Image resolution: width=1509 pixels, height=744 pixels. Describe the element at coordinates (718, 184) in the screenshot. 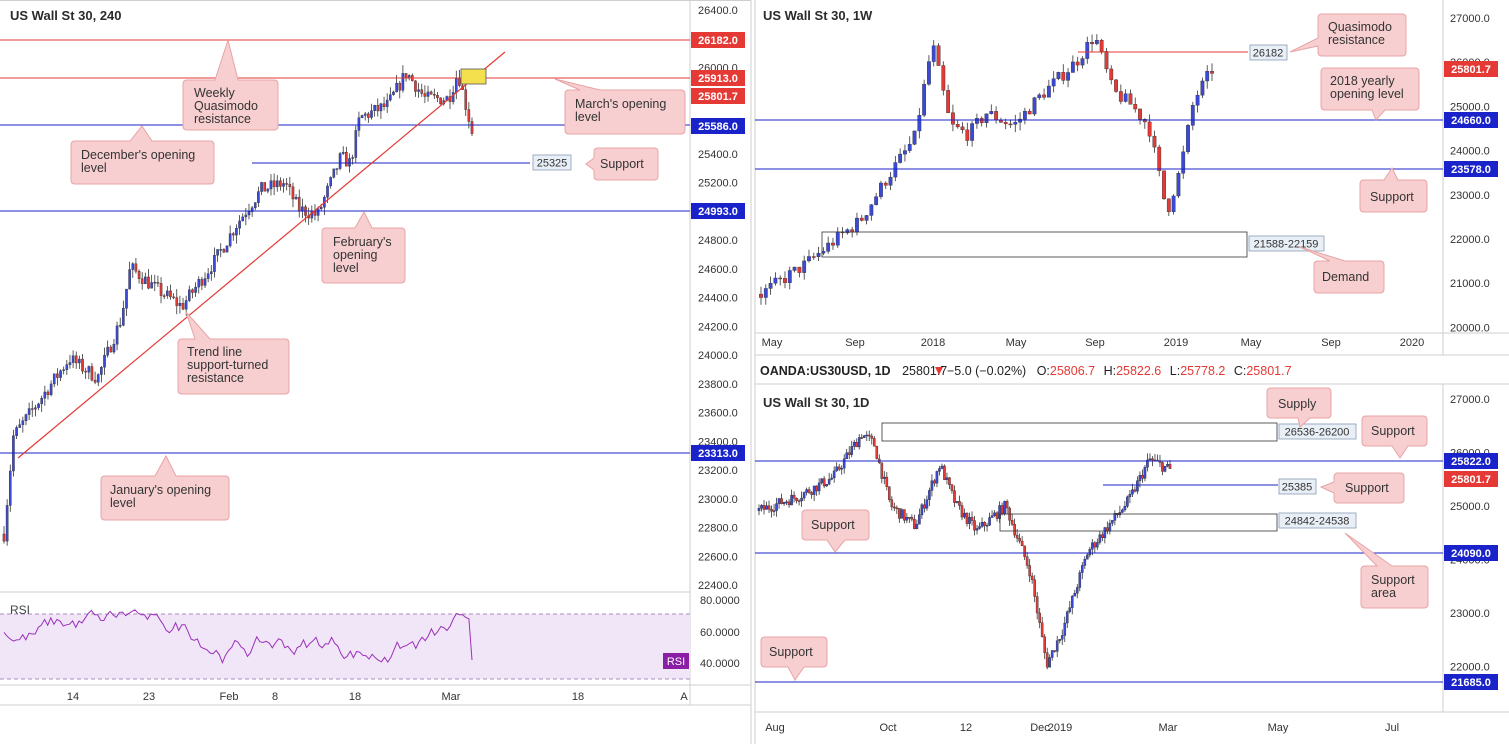

I see `h4-y-tick: 25200.0` at that location.